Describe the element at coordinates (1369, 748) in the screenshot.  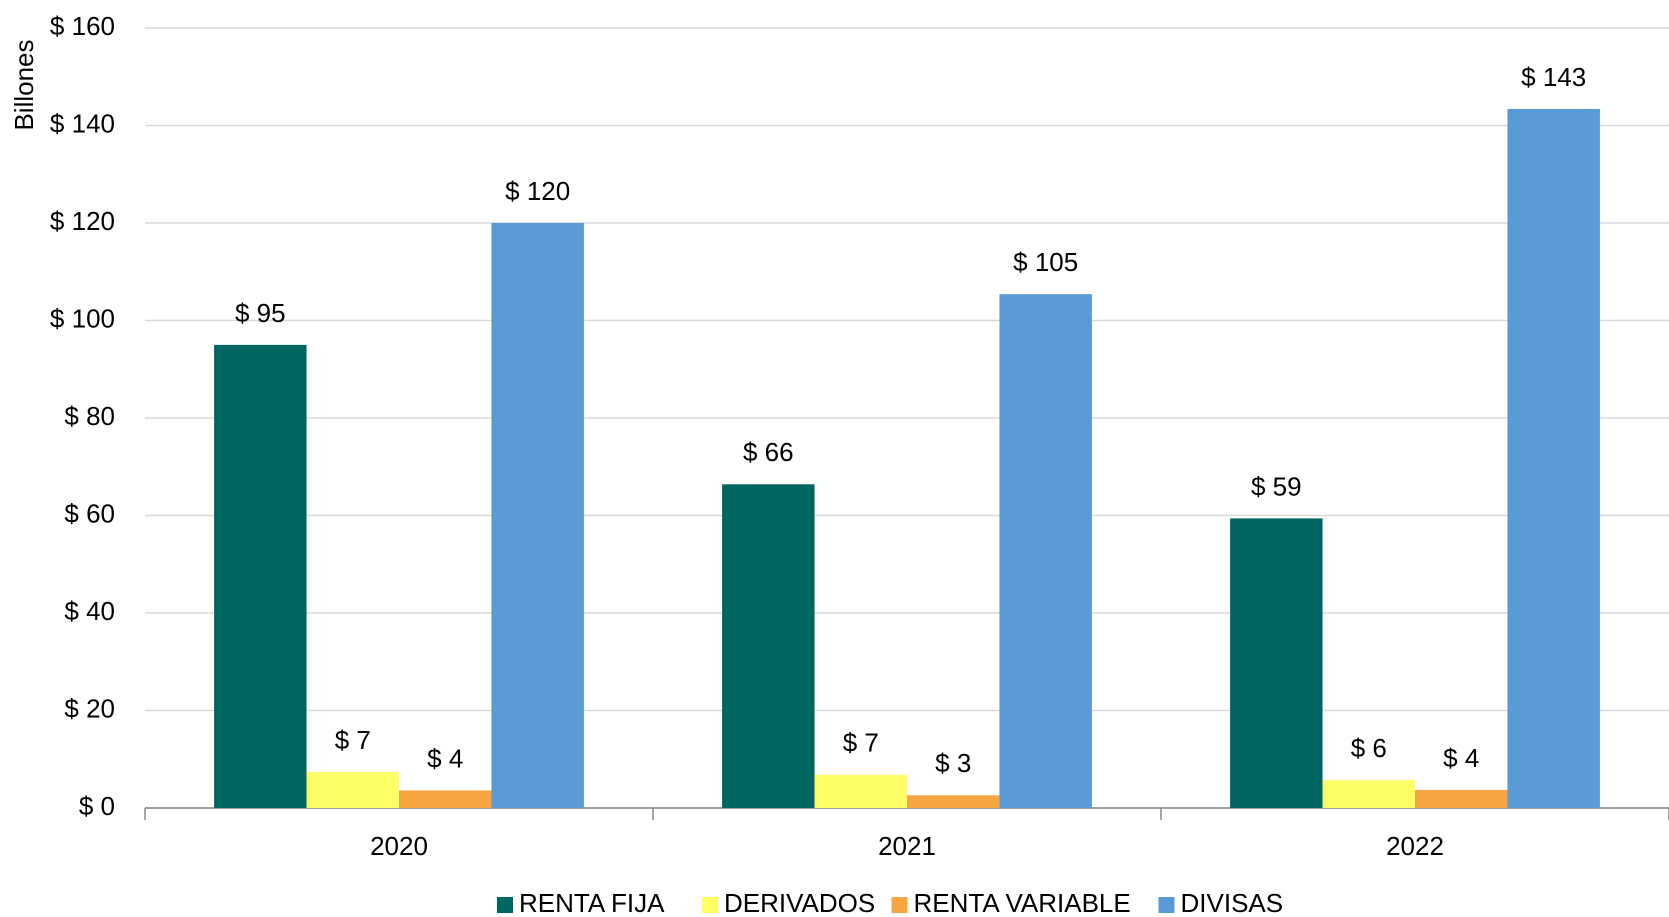
I see `data-label: $ 6` at that location.